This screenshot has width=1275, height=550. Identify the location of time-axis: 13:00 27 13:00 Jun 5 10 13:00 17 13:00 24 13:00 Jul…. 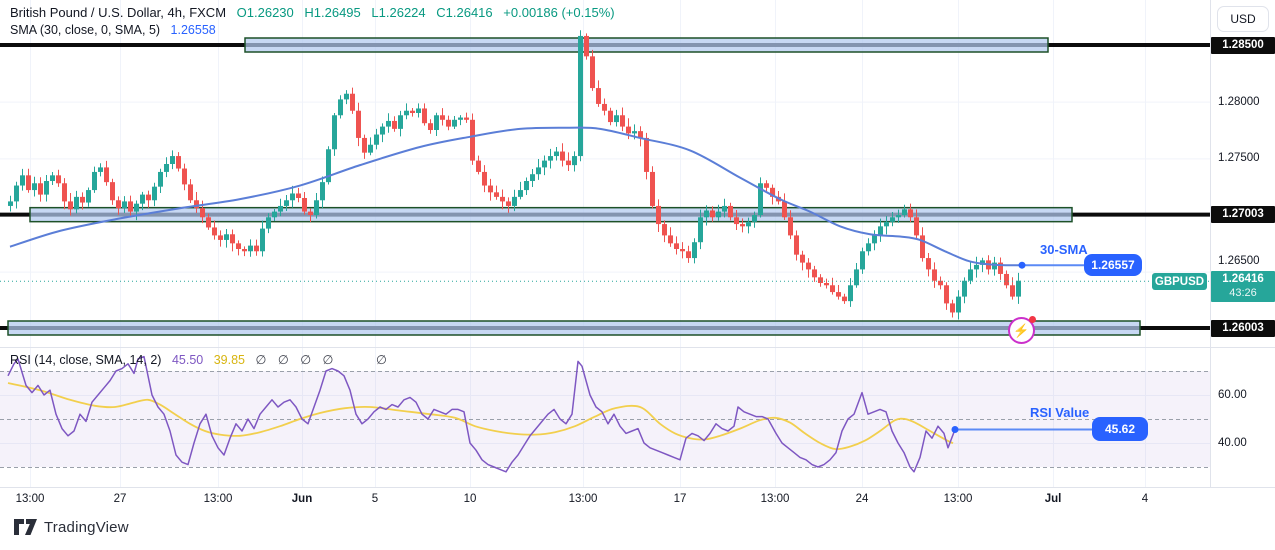
(637, 499).